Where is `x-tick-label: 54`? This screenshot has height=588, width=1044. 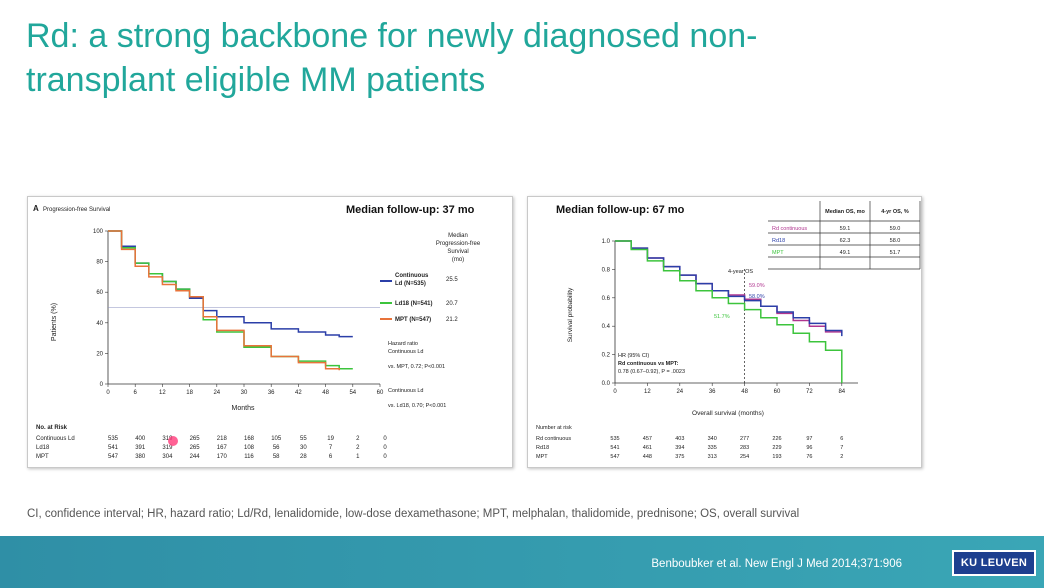 x-tick-label: 54 is located at coordinates (352, 393).